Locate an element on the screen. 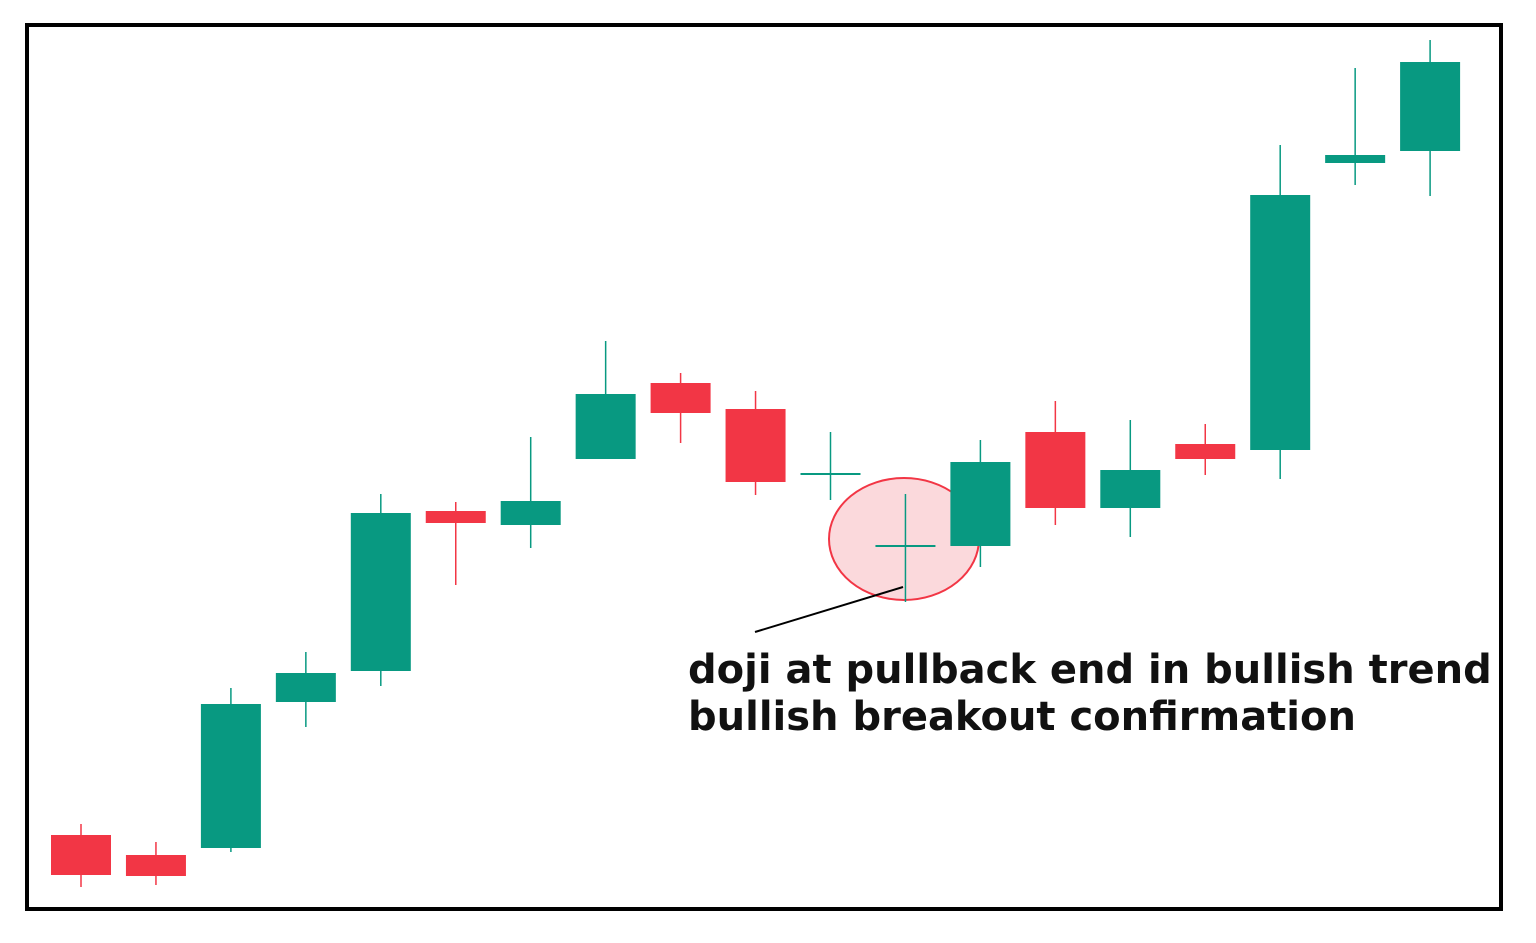 The image size is (1536, 943). annotation-line: bullish breakout confirmation is located at coordinates (1022, 717).